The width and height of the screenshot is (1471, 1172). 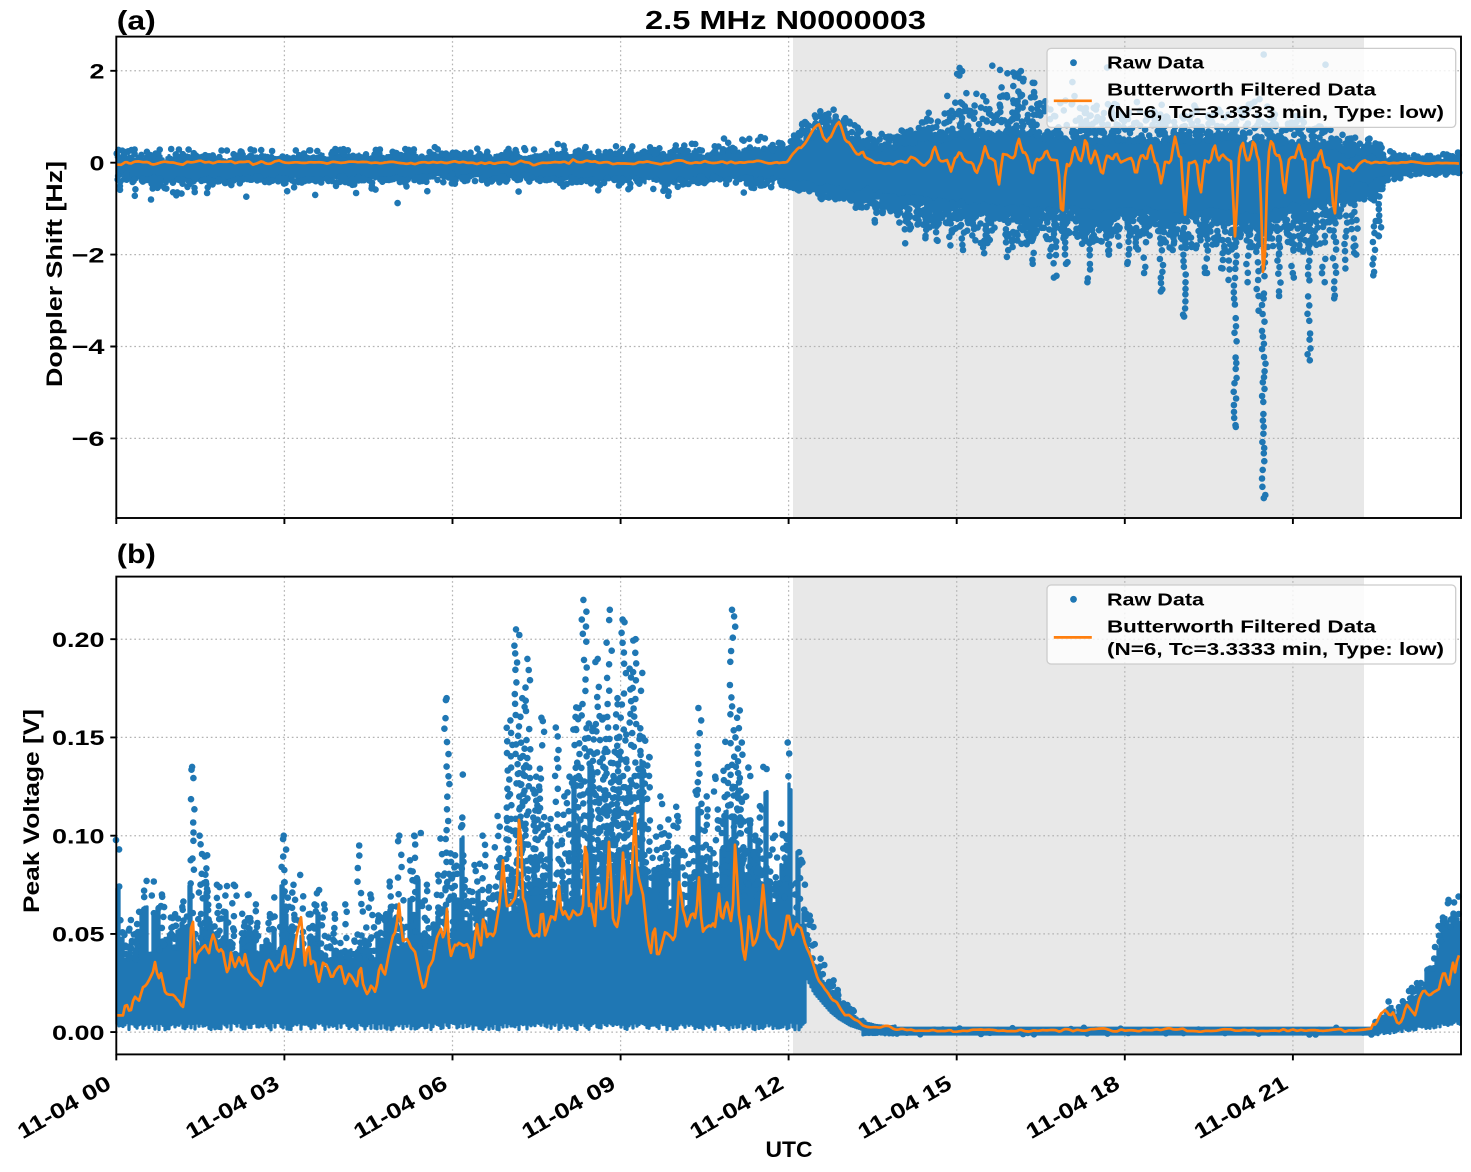 What do you see at coordinates (88, 255) in the screenshot?
I see `svg-text: −2` at bounding box center [88, 255].